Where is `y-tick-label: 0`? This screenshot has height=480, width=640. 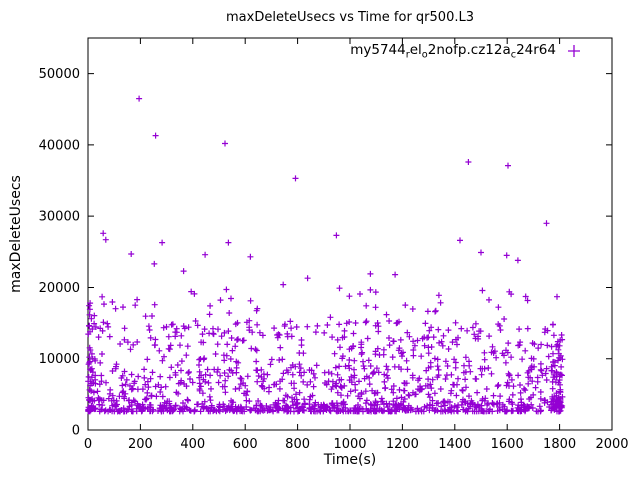 y-tick-label: 0 is located at coordinates (76, 431).